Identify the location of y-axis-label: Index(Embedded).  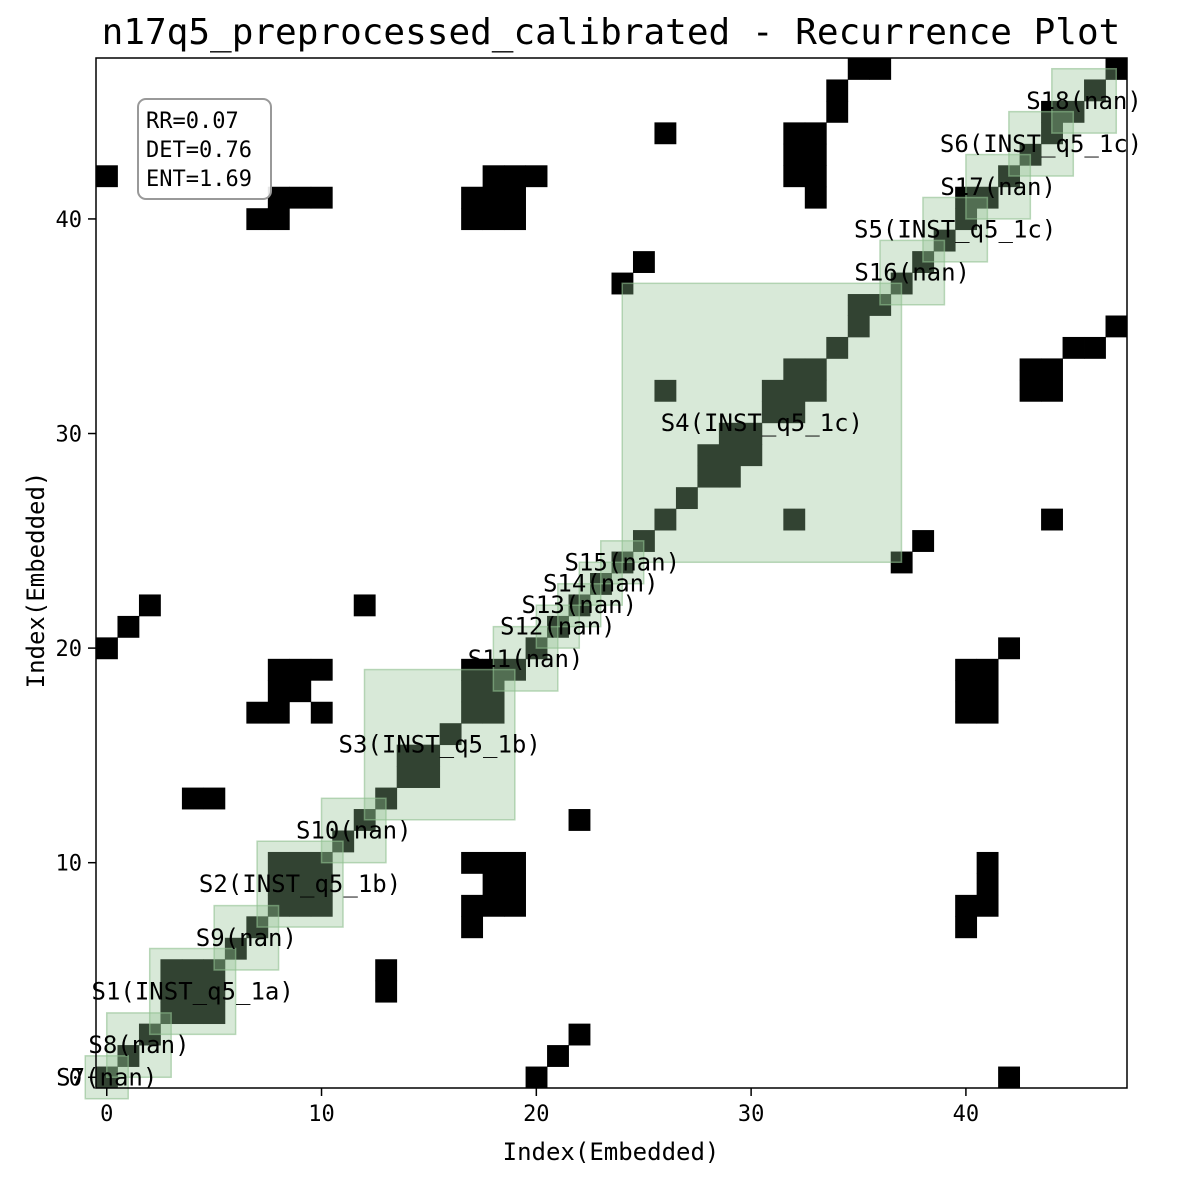
(36, 580).